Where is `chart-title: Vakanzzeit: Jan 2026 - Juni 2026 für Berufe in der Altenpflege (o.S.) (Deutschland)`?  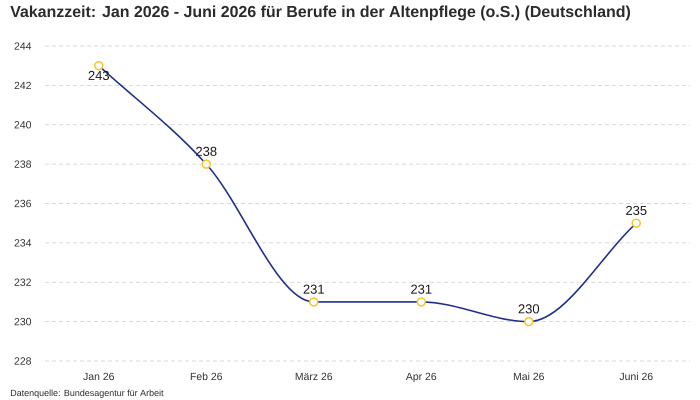 chart-title: Vakanzzeit: Jan 2026 - Juni 2026 für Berufe in der Altenpflege (o.S.) (Deutschland) is located at coordinates (320, 12).